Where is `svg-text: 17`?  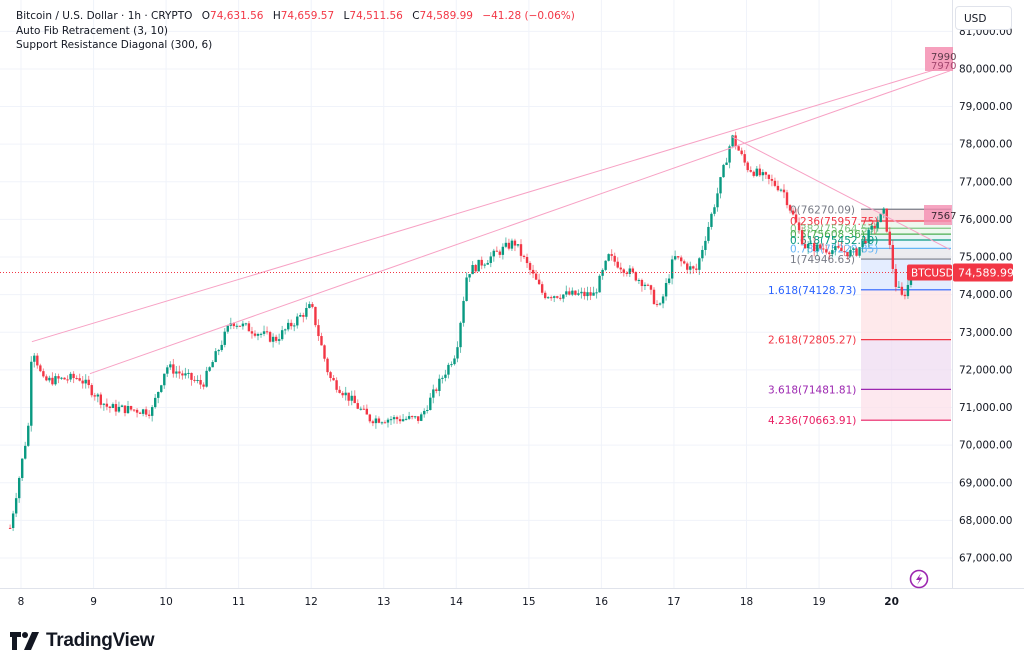
svg-text: 17 is located at coordinates (673, 602).